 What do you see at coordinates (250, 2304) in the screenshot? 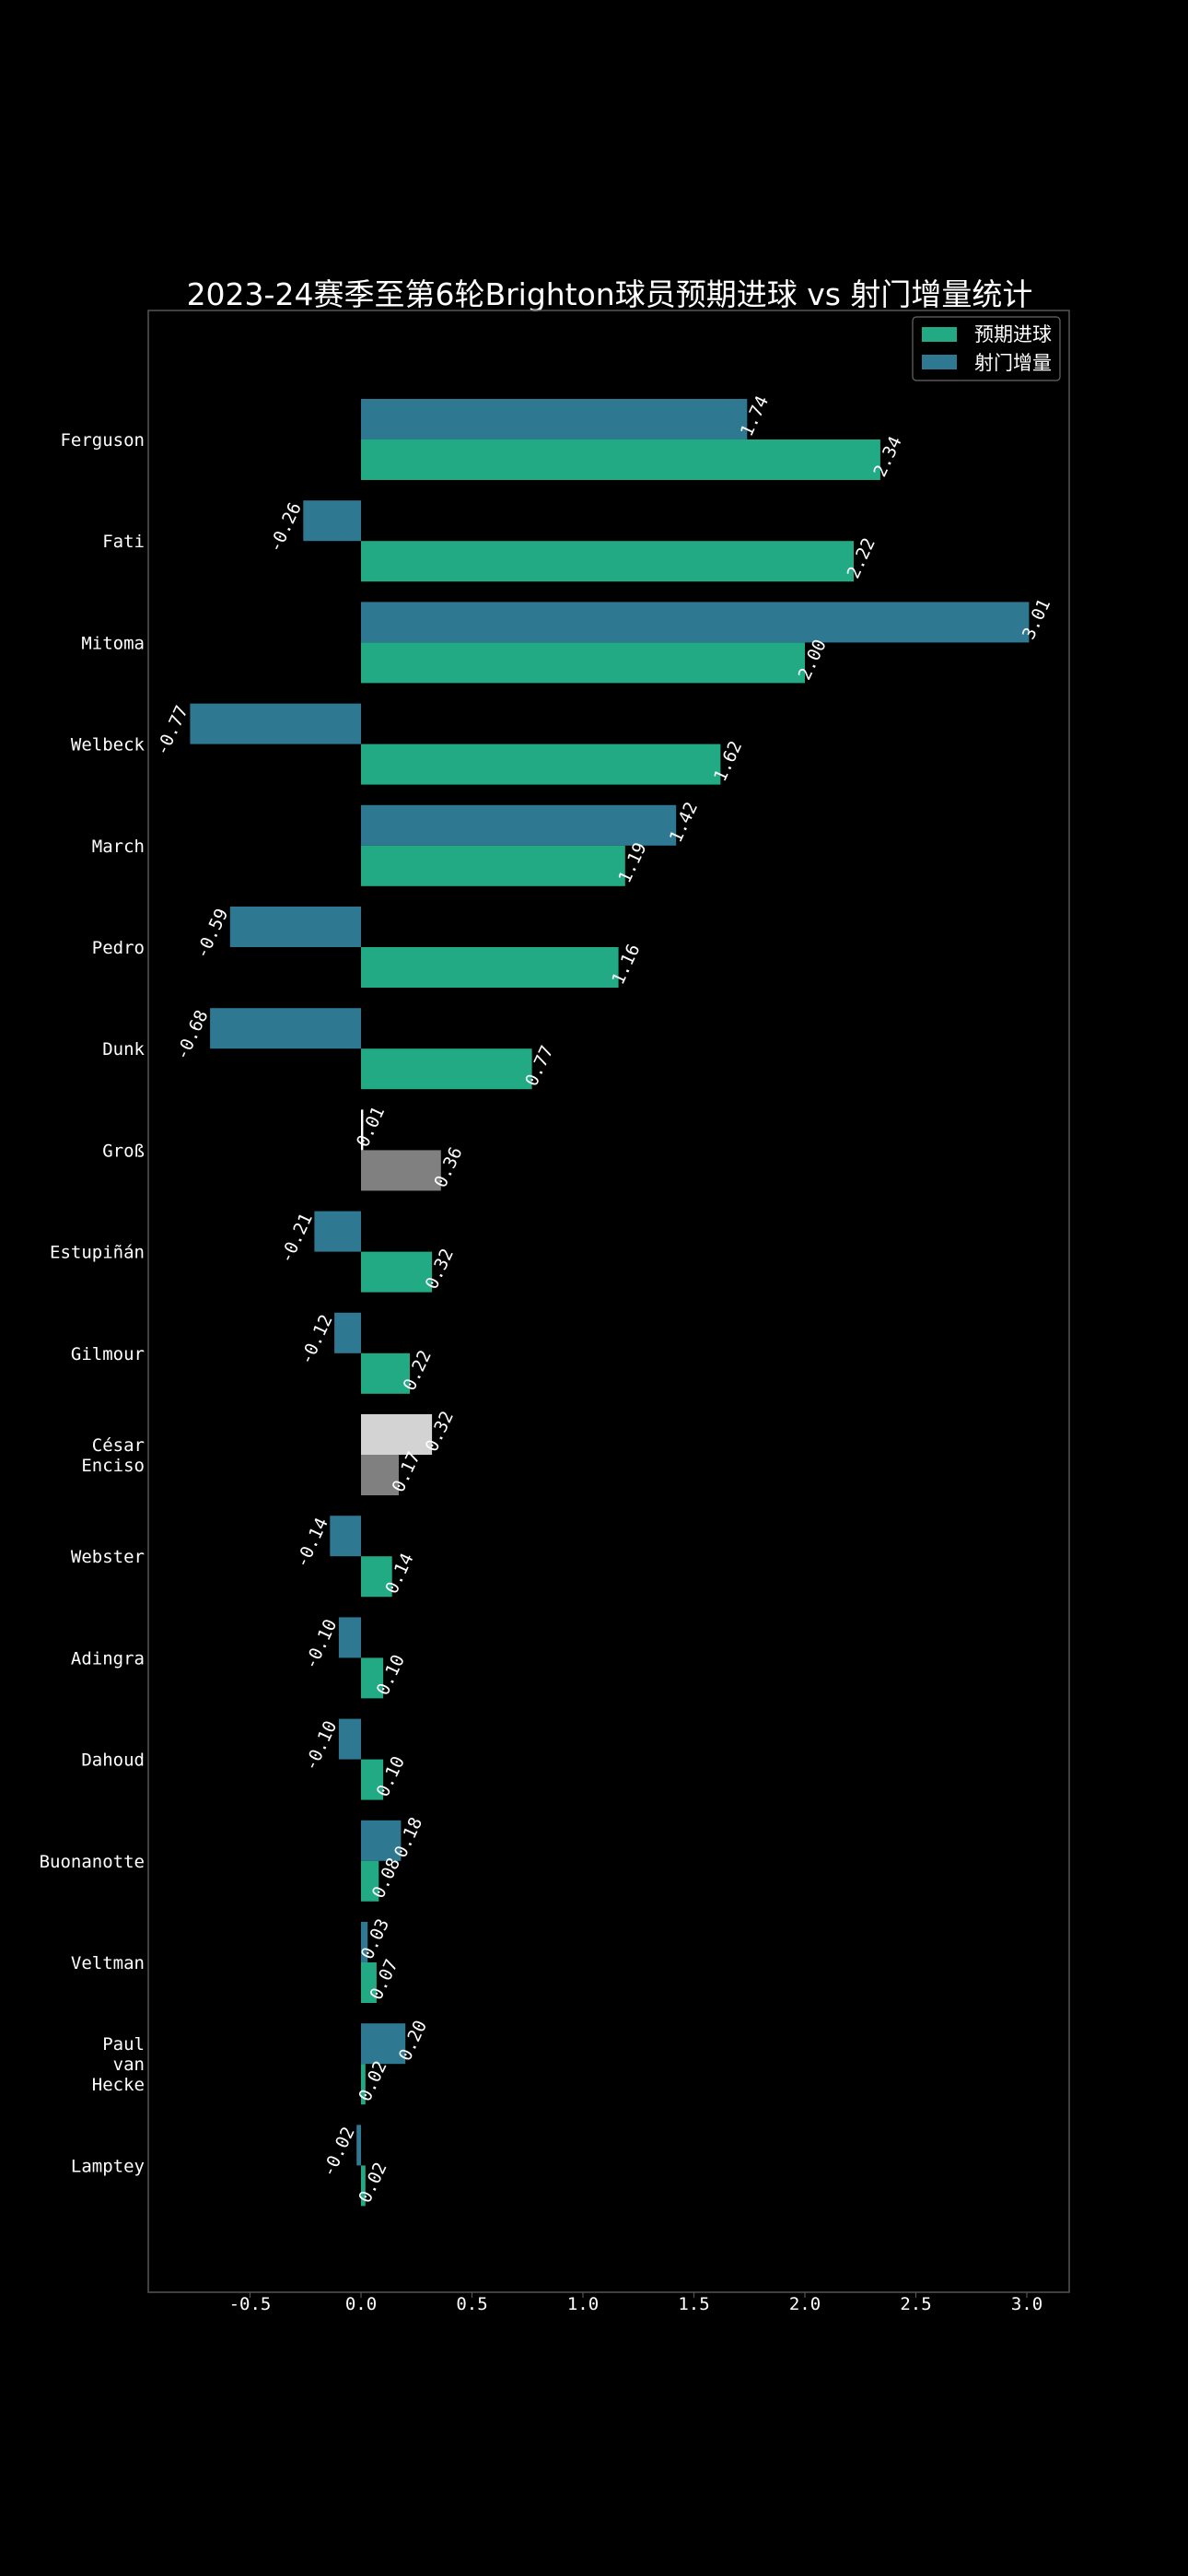
I see `x-tick-label: -0.5` at bounding box center [250, 2304].